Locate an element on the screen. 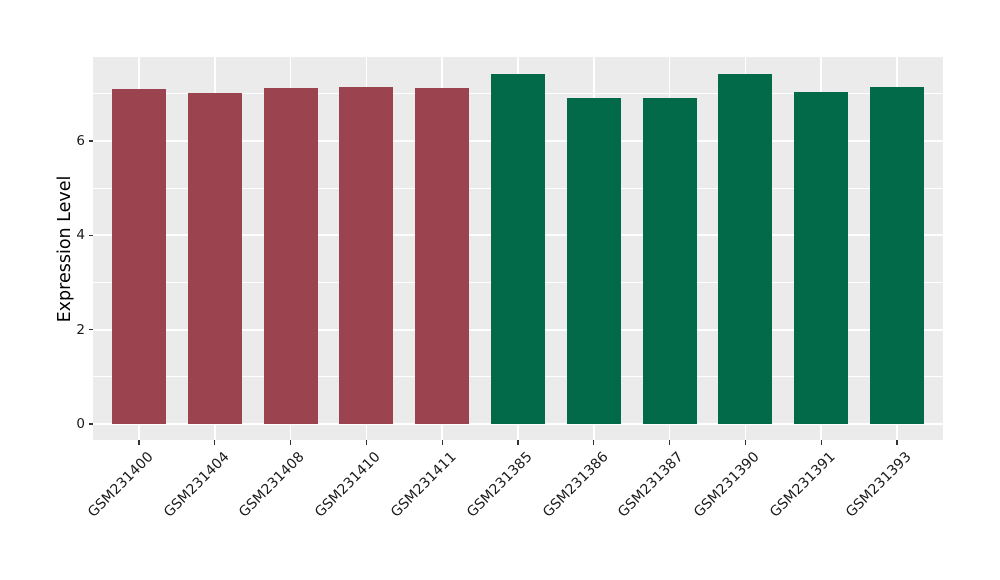 This screenshot has height=580, width=1000. bar-GSM231390 is located at coordinates (745, 248).